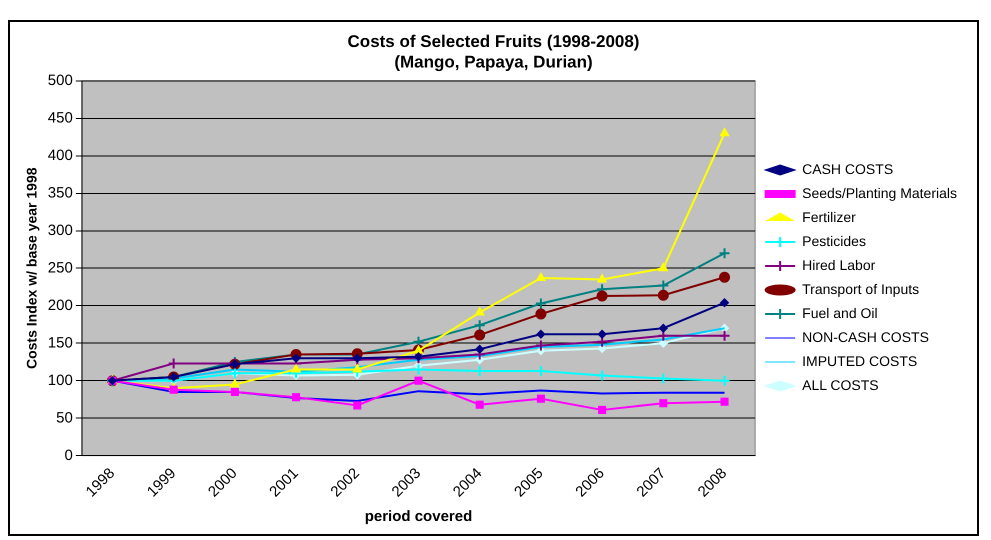  What do you see at coordinates (848, 168) in the screenshot?
I see `legend-label: CASH COSTS` at bounding box center [848, 168].